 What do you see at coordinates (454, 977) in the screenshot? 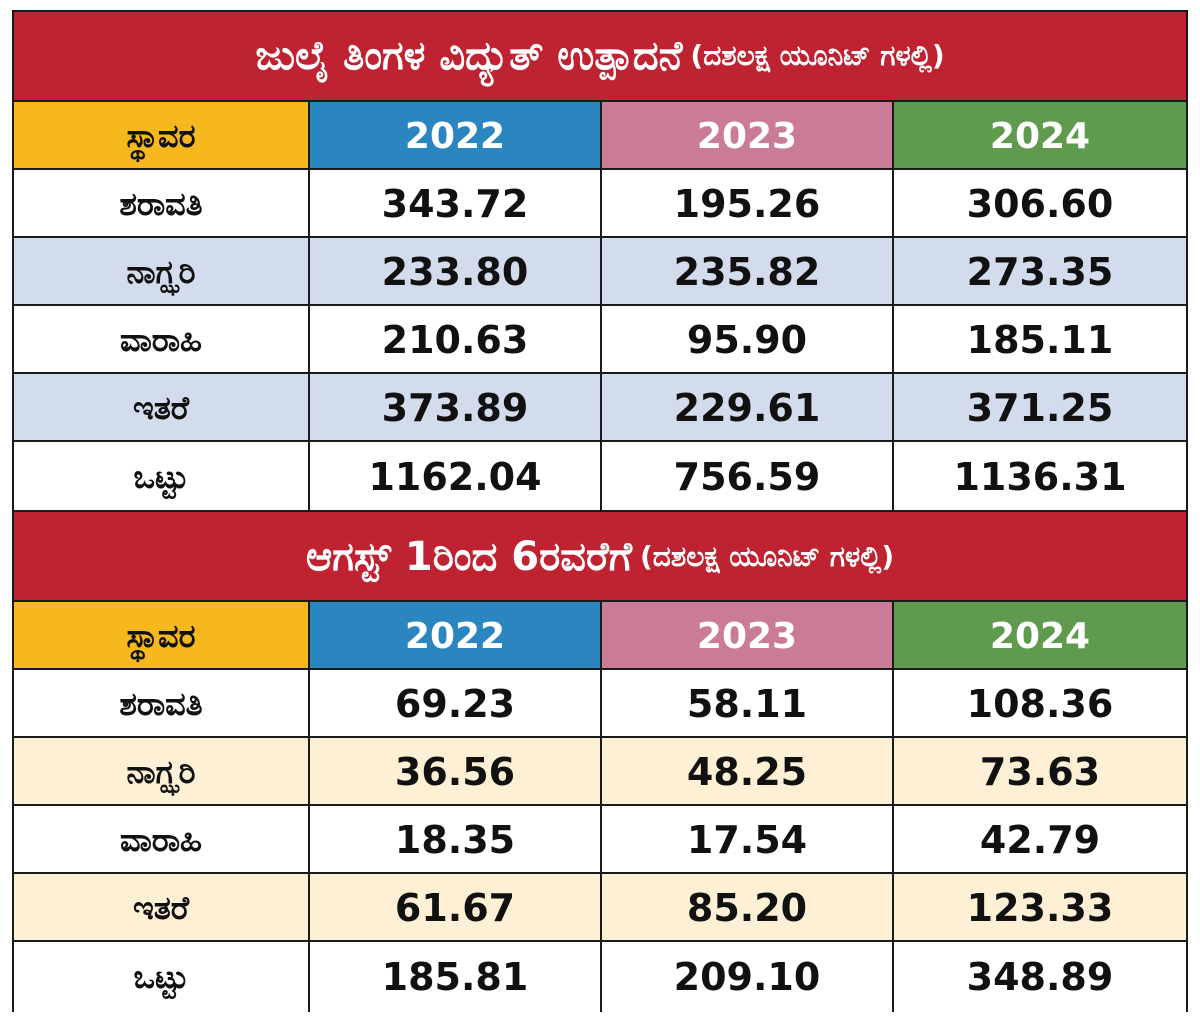
I see `total-cell-2022: 185.81` at bounding box center [454, 977].